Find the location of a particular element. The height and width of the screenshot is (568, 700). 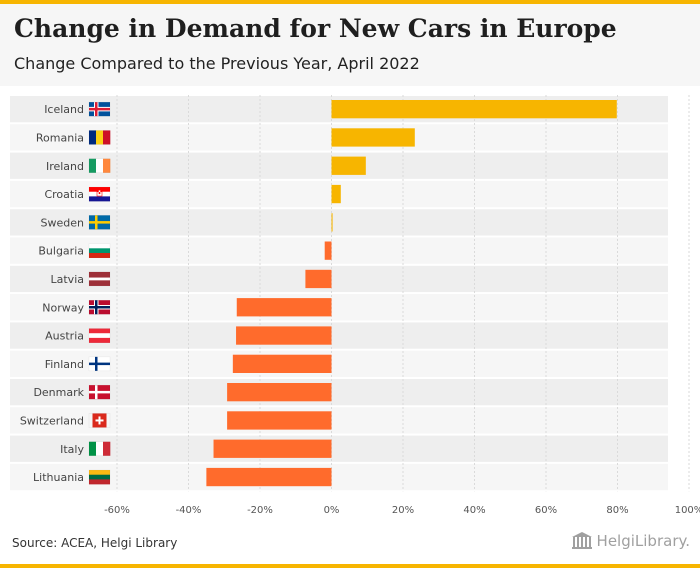

bar-bulgaria is located at coordinates (328, 250).